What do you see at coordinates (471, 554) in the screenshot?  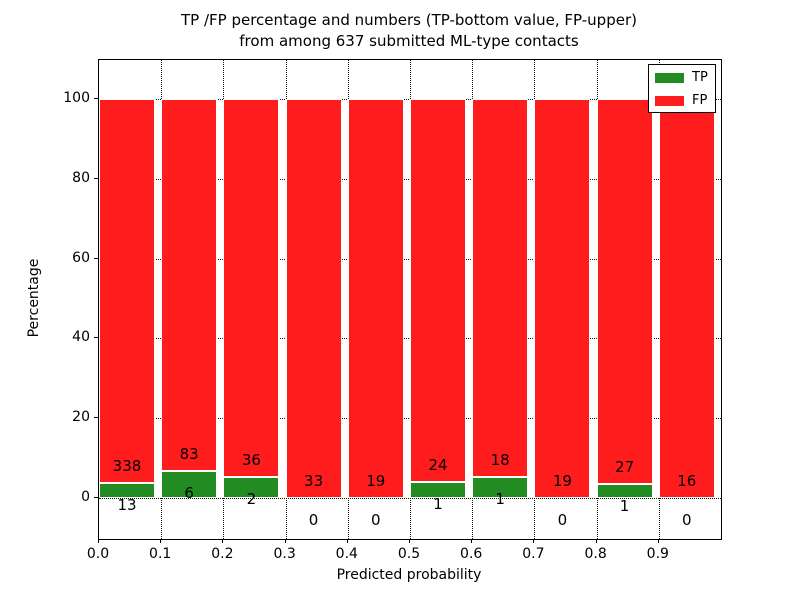 I see `x-tick-label: 0.6` at bounding box center [471, 554].